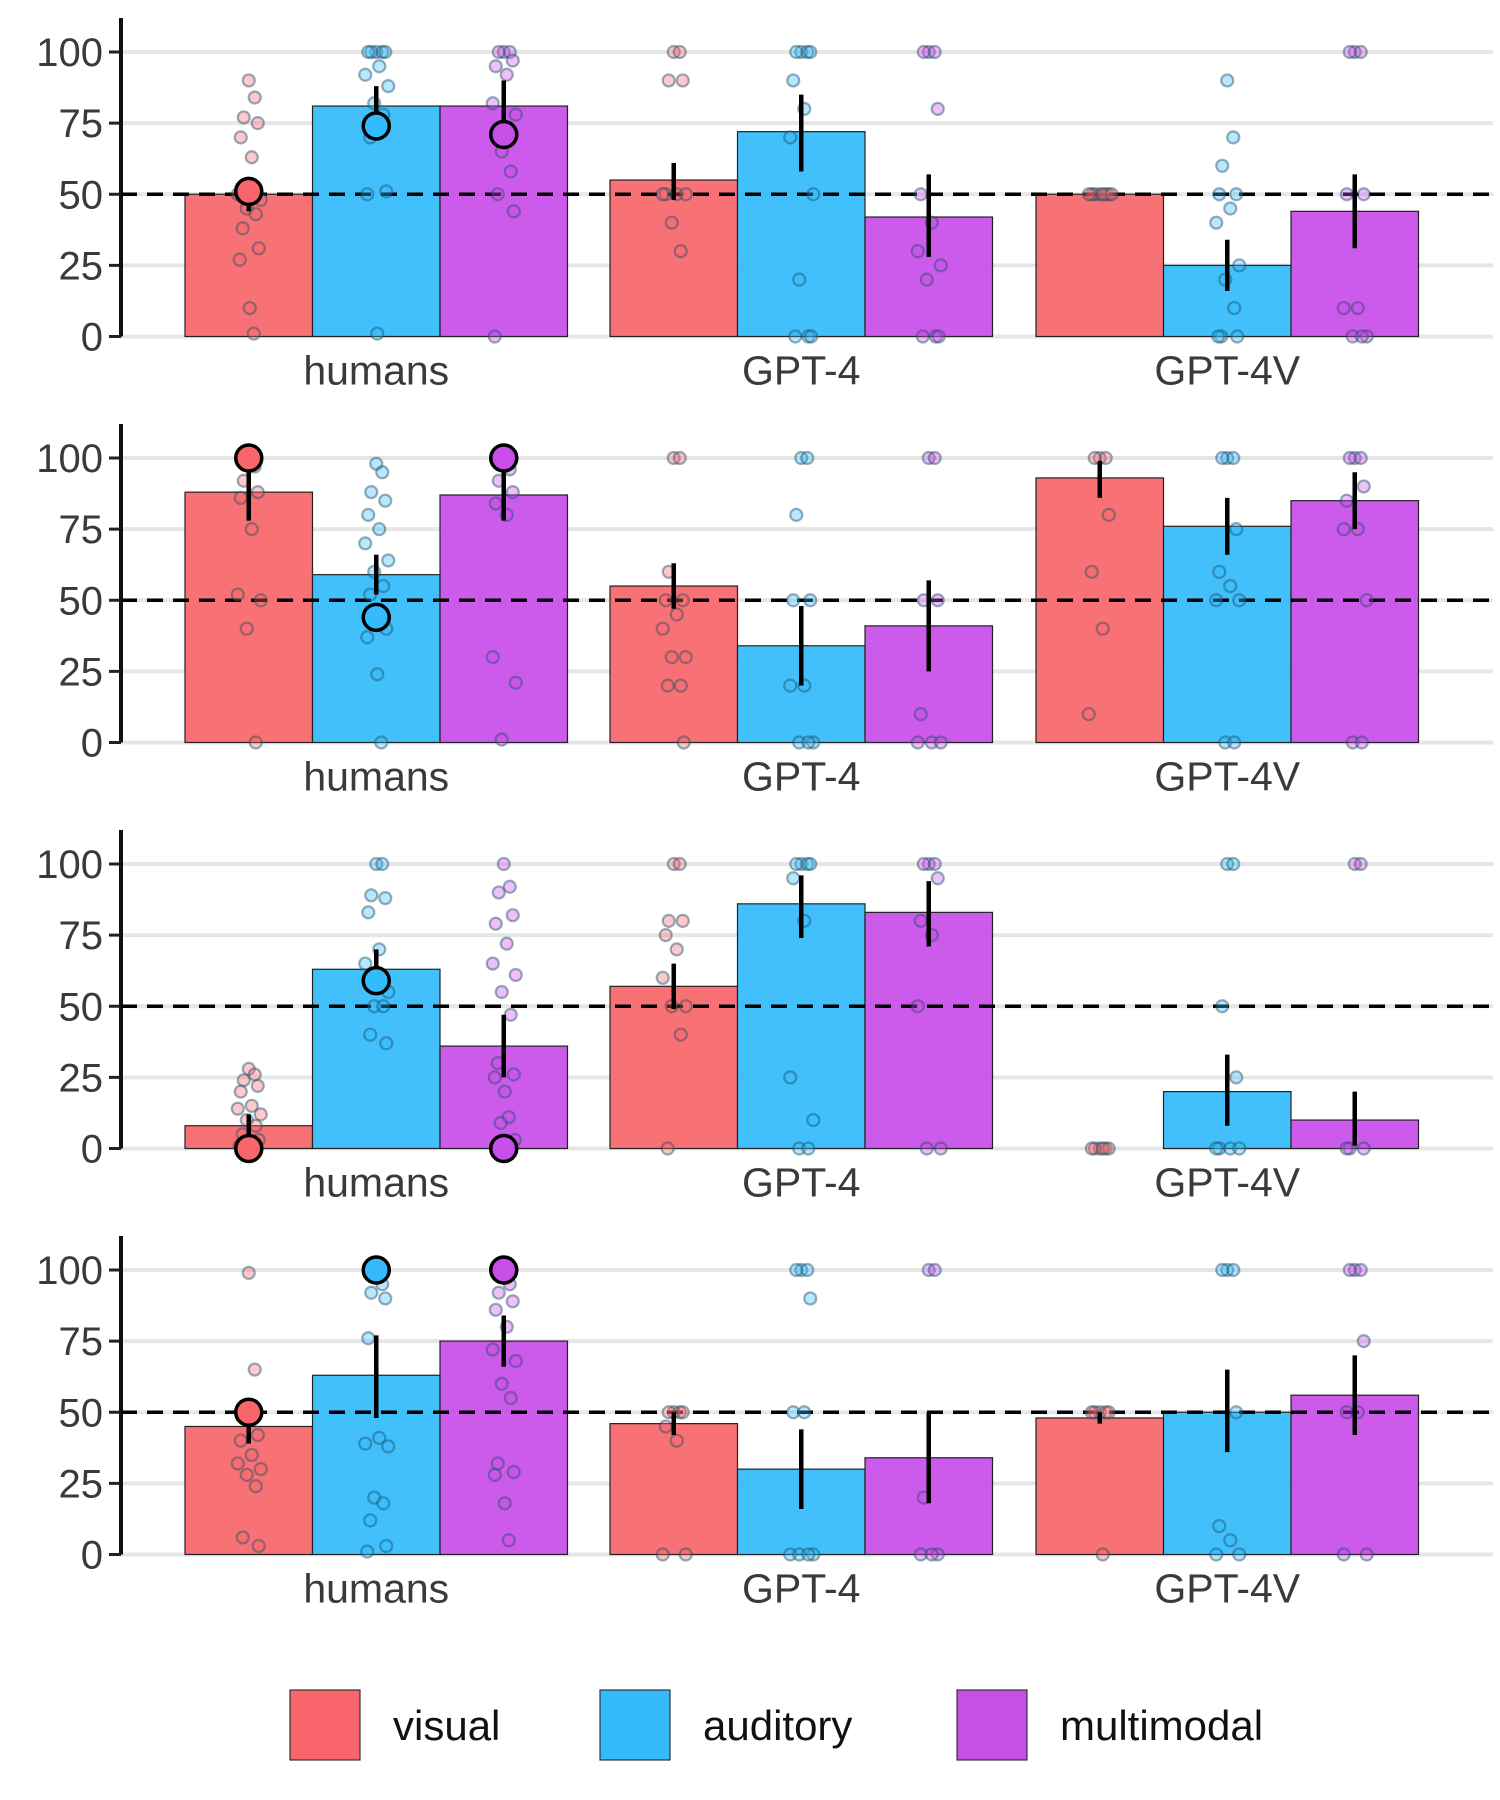  Describe the element at coordinates (992, 1725) in the screenshot. I see `legend-swatch-multimodal` at that location.